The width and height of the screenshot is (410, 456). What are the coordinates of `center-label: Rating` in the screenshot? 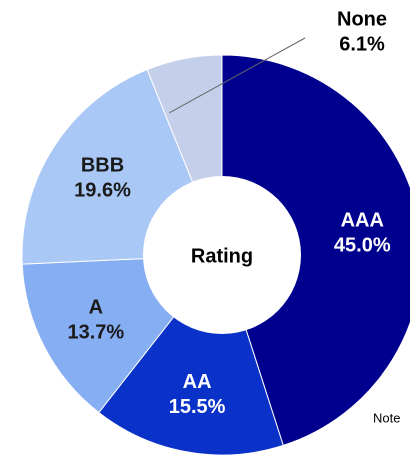 It's located at (222, 256).